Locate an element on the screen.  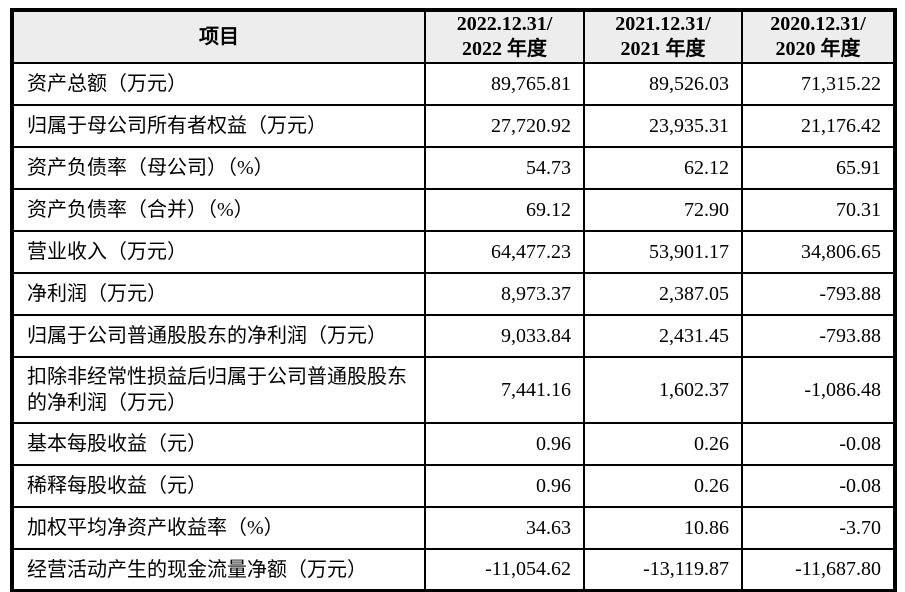
header-cell-2020: 2020.12.31/ 2020 年度 is located at coordinates (818, 36).